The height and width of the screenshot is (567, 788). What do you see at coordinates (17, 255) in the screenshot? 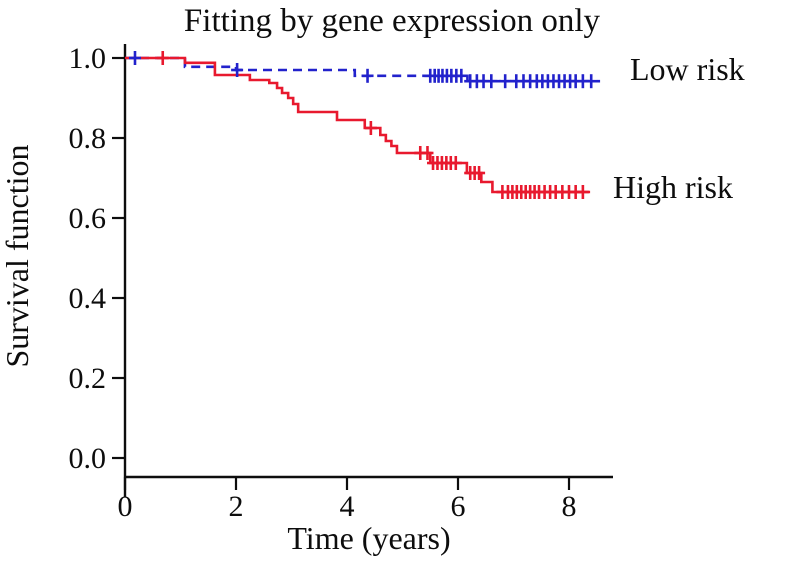
I see `y-axis-label: Survival function` at bounding box center [17, 255].